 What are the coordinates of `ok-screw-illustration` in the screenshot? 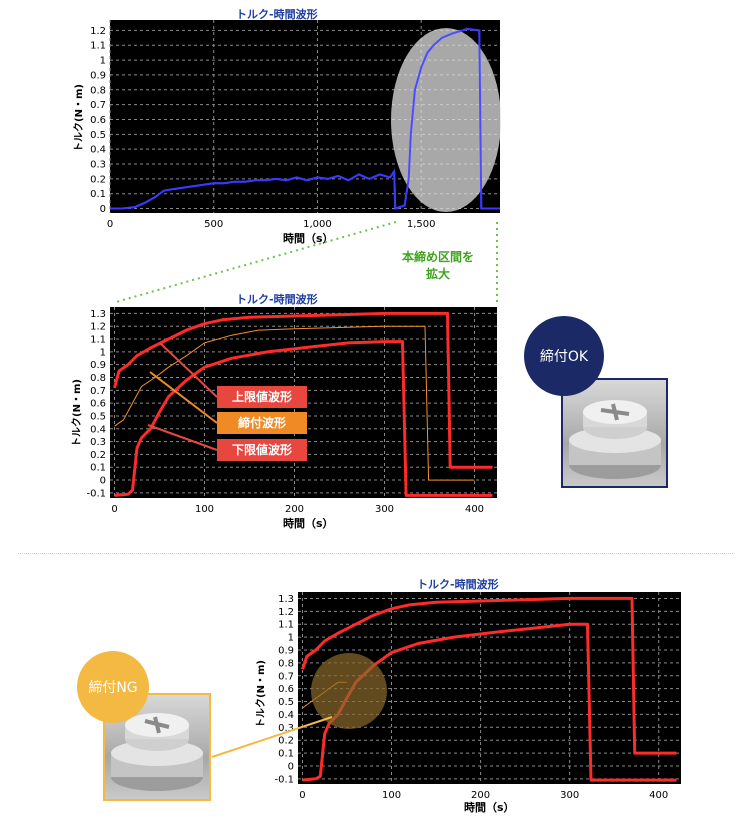 It's located at (615, 439).